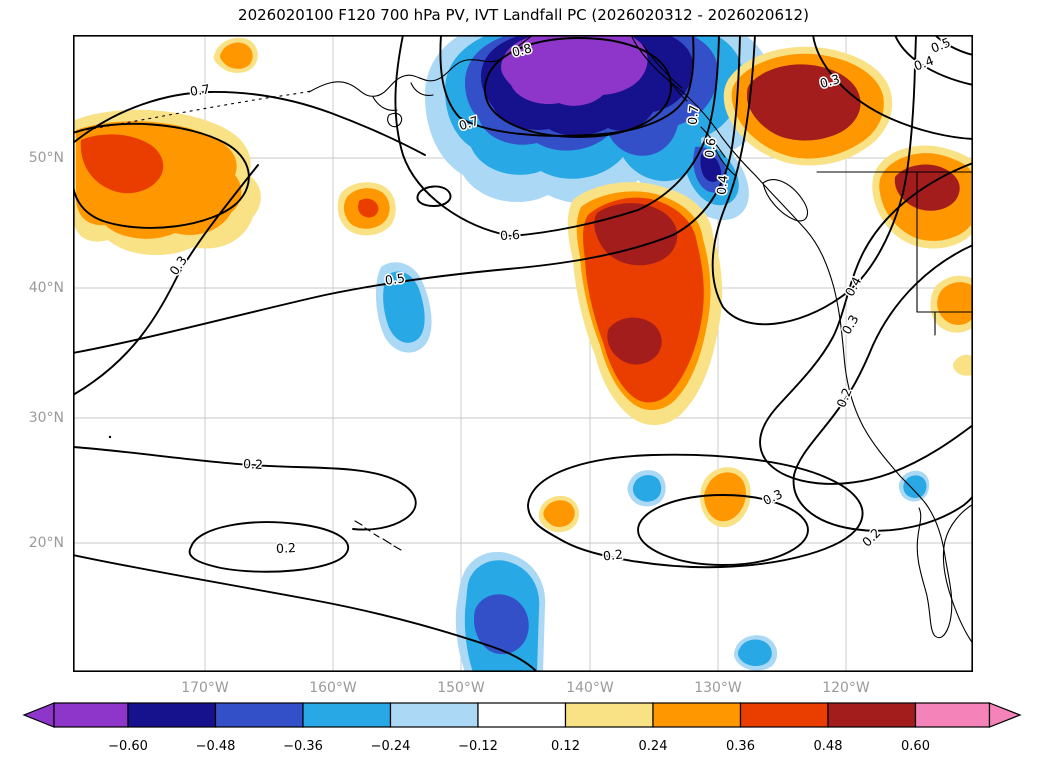 This screenshot has width=1047, height=765. Describe the element at coordinates (46, 288) in the screenshot. I see `y-tick-label: 40°N` at that location.